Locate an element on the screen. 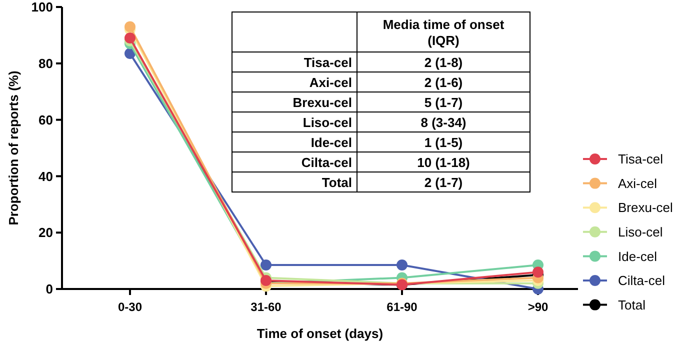  x-axis-title: Time of onset (days) is located at coordinates (320, 333).